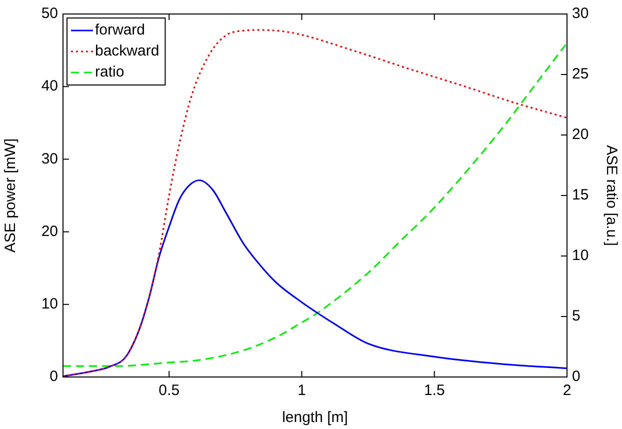 The image size is (622, 429). What do you see at coordinates (302, 391) in the screenshot?
I see `x-tick-label: 1` at bounding box center [302, 391].